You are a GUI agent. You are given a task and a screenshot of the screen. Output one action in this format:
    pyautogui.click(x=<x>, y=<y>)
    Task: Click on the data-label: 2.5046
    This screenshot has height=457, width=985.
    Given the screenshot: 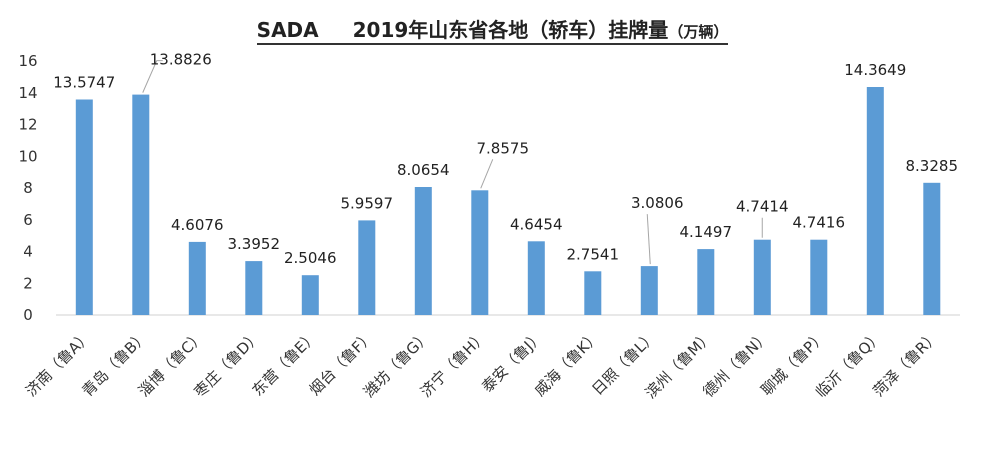 What is the action you would take?
    pyautogui.click(x=310, y=258)
    